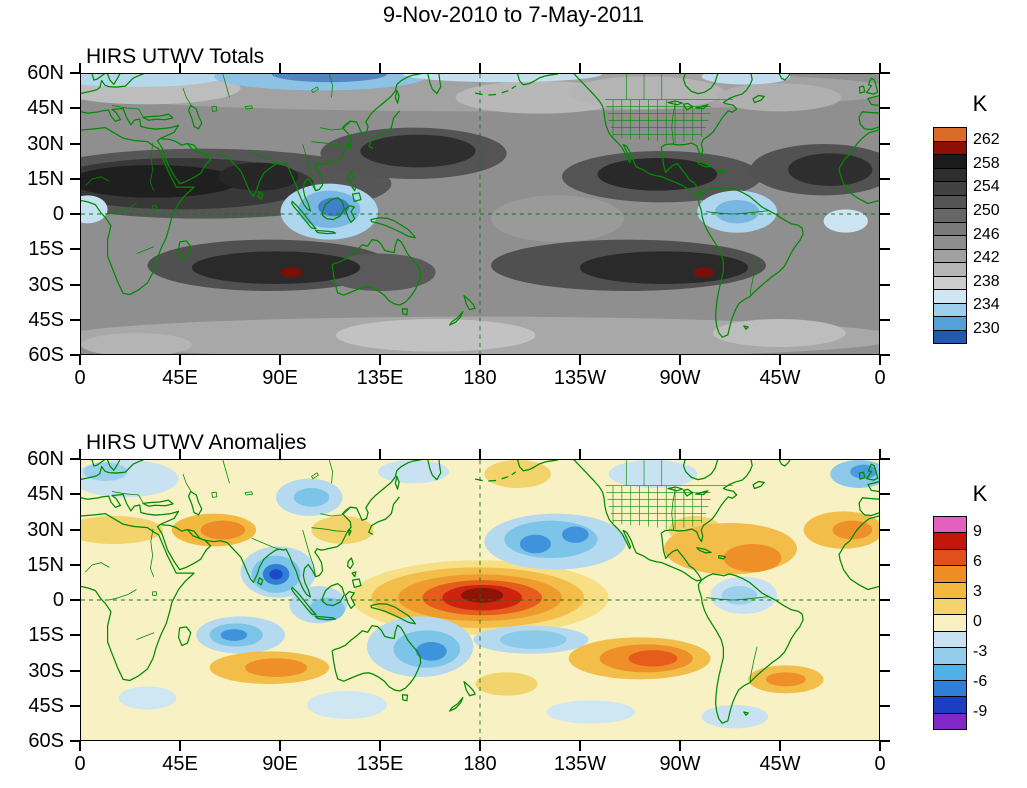 The width and height of the screenshot is (1027, 788). What do you see at coordinates (977, 621) in the screenshot?
I see `colorbar-tick-label: 0` at bounding box center [977, 621].